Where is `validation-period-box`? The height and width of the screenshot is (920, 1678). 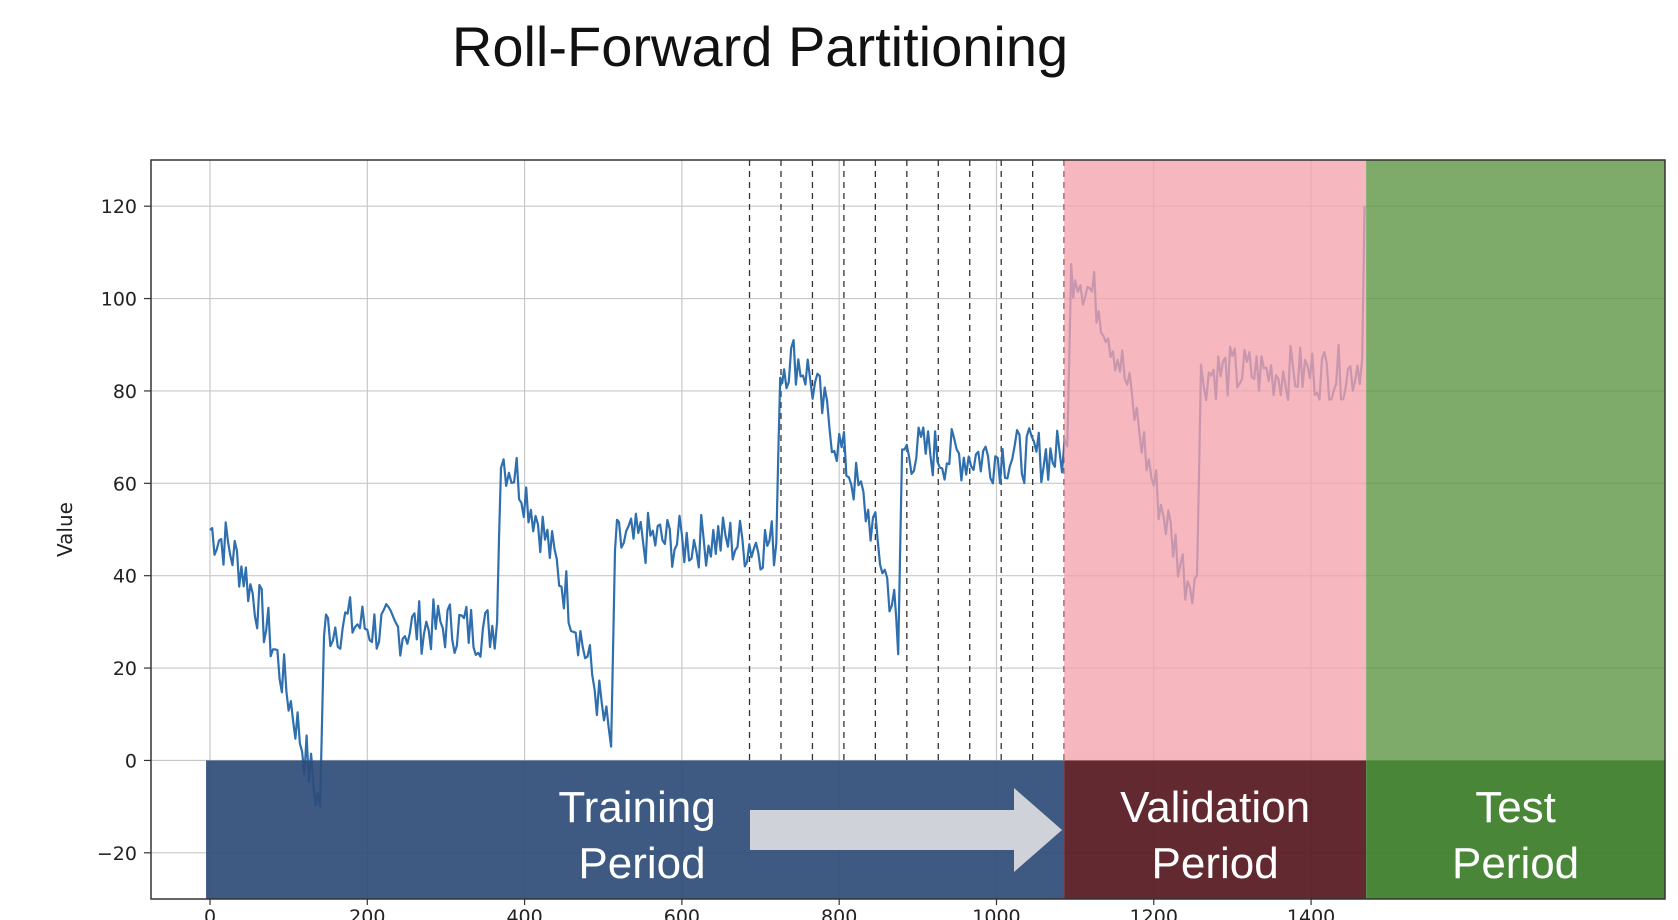
validation-period-box is located at coordinates (1215, 829).